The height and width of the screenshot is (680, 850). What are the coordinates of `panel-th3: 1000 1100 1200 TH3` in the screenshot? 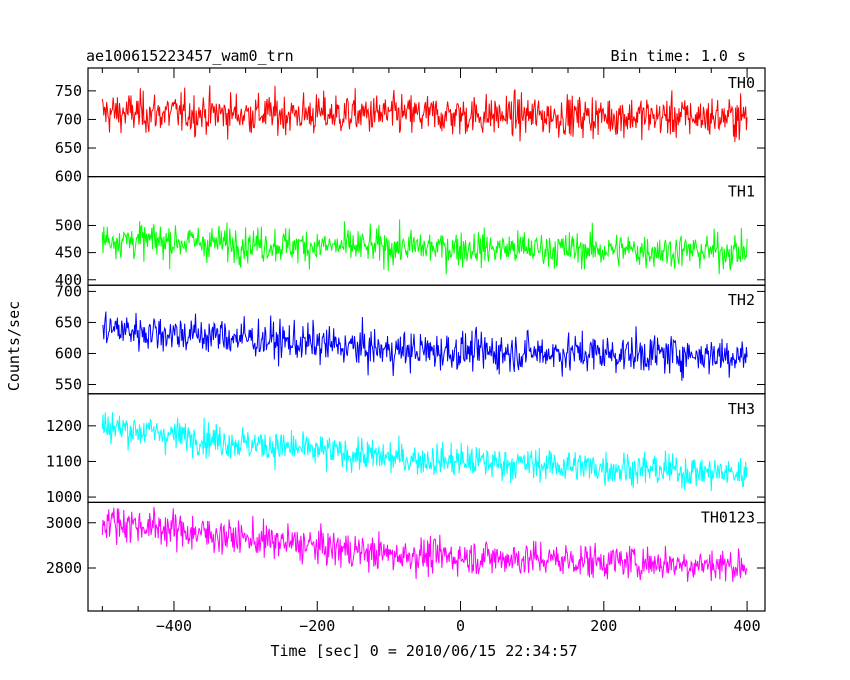 It's located at (406, 449).